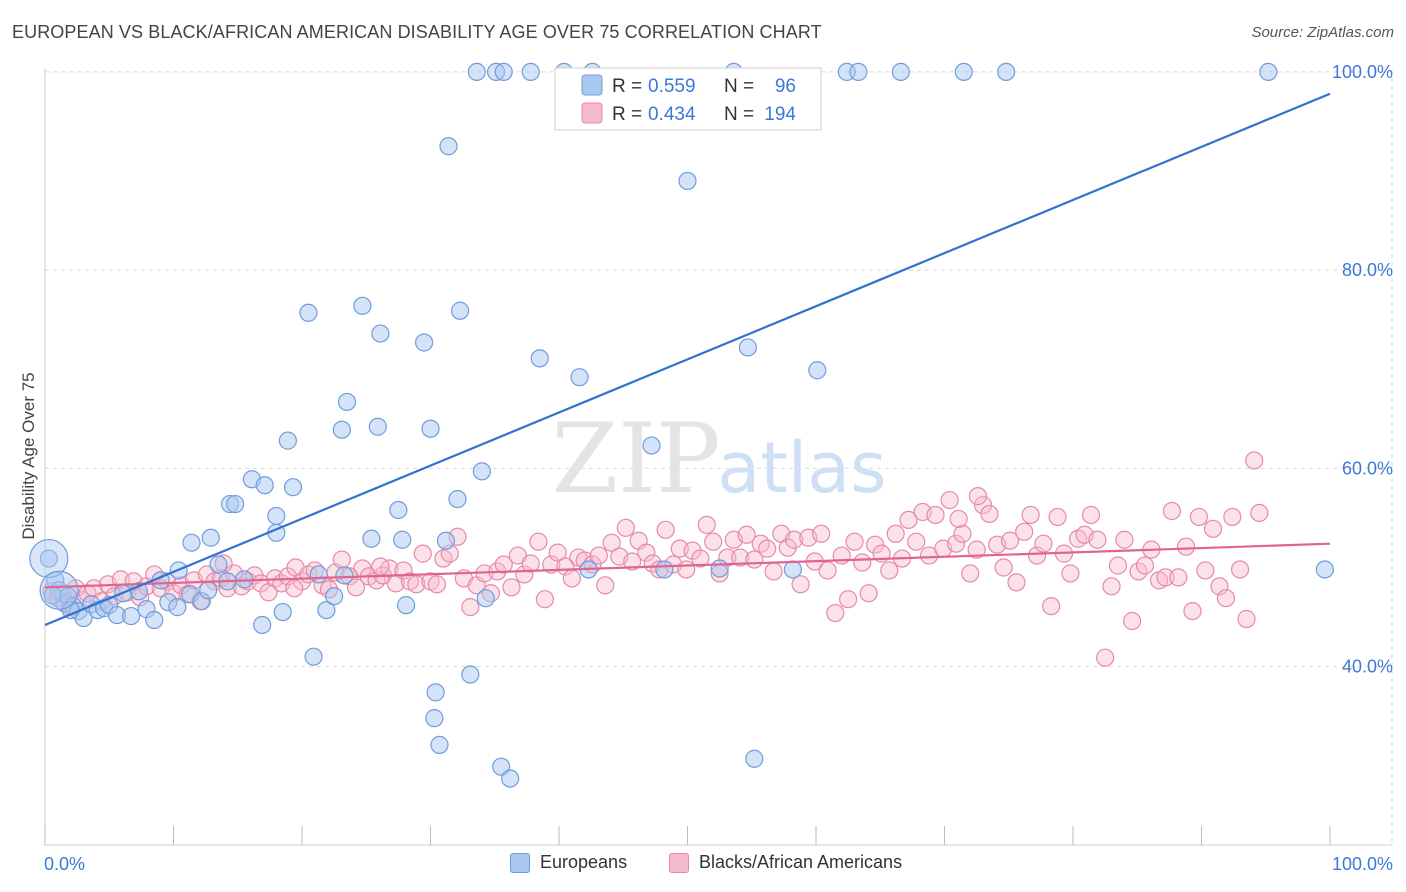  Describe the element at coordinates (785, 862) in the screenshot. I see `legend-item-blacks-african-americans: Blacks/African Americans` at that location.